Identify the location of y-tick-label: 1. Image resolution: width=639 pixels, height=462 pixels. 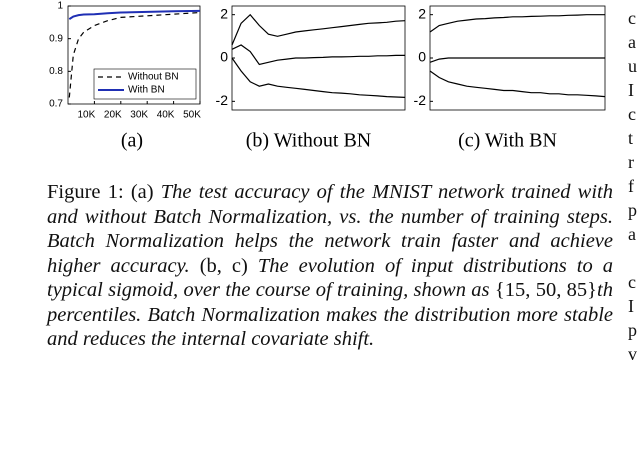
(60, 6).